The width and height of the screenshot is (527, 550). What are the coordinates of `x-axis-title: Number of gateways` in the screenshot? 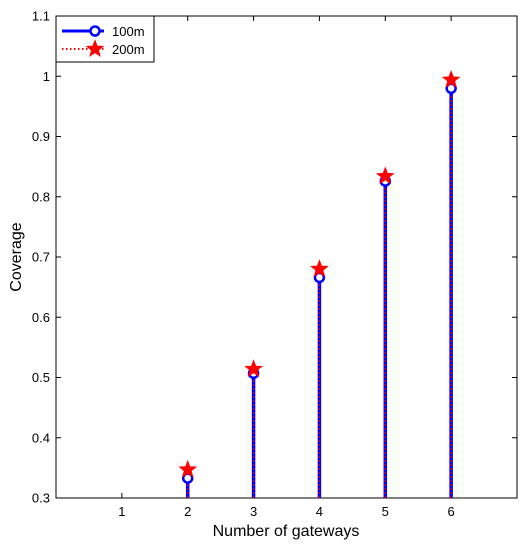 It's located at (286, 531).